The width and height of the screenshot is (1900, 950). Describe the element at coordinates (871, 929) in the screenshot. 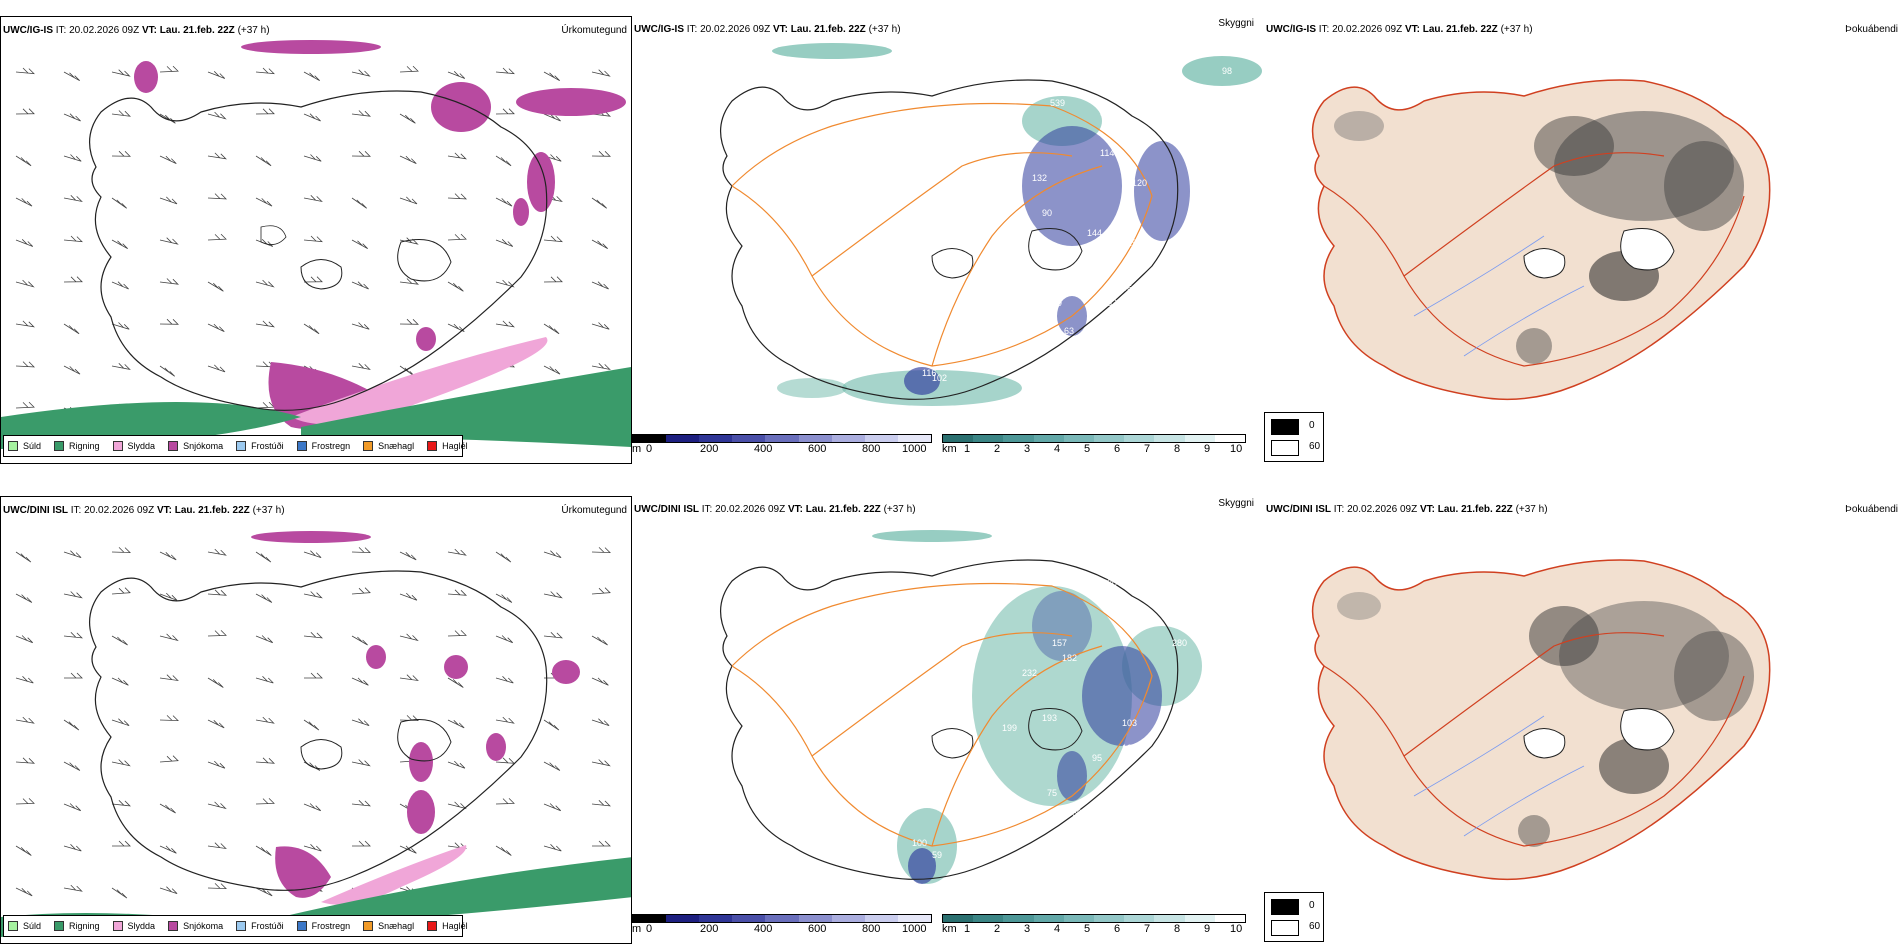

I see `elev-tick: 800` at that location.